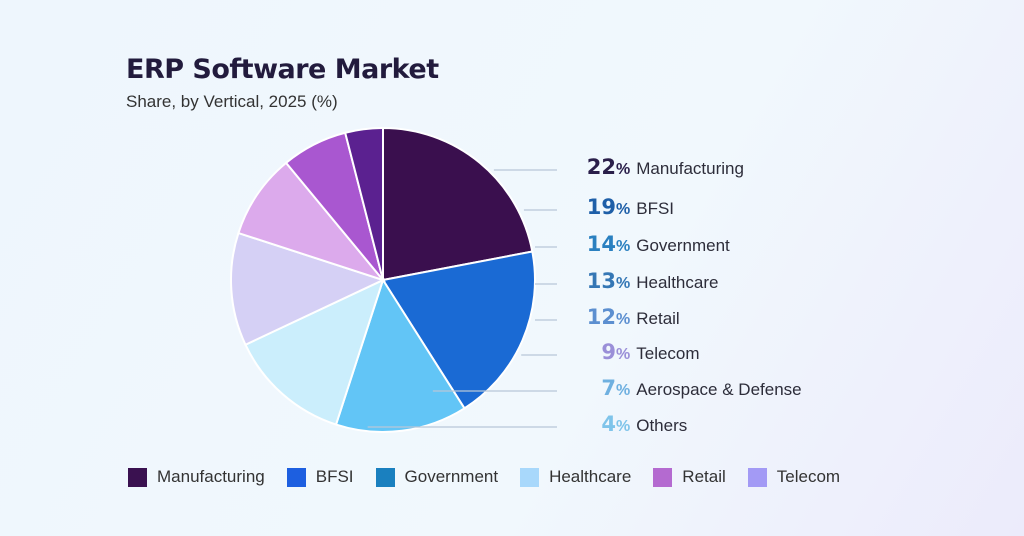 The image size is (1024, 536). What do you see at coordinates (704, 476) in the screenshot?
I see `legend-label: Retail` at bounding box center [704, 476].